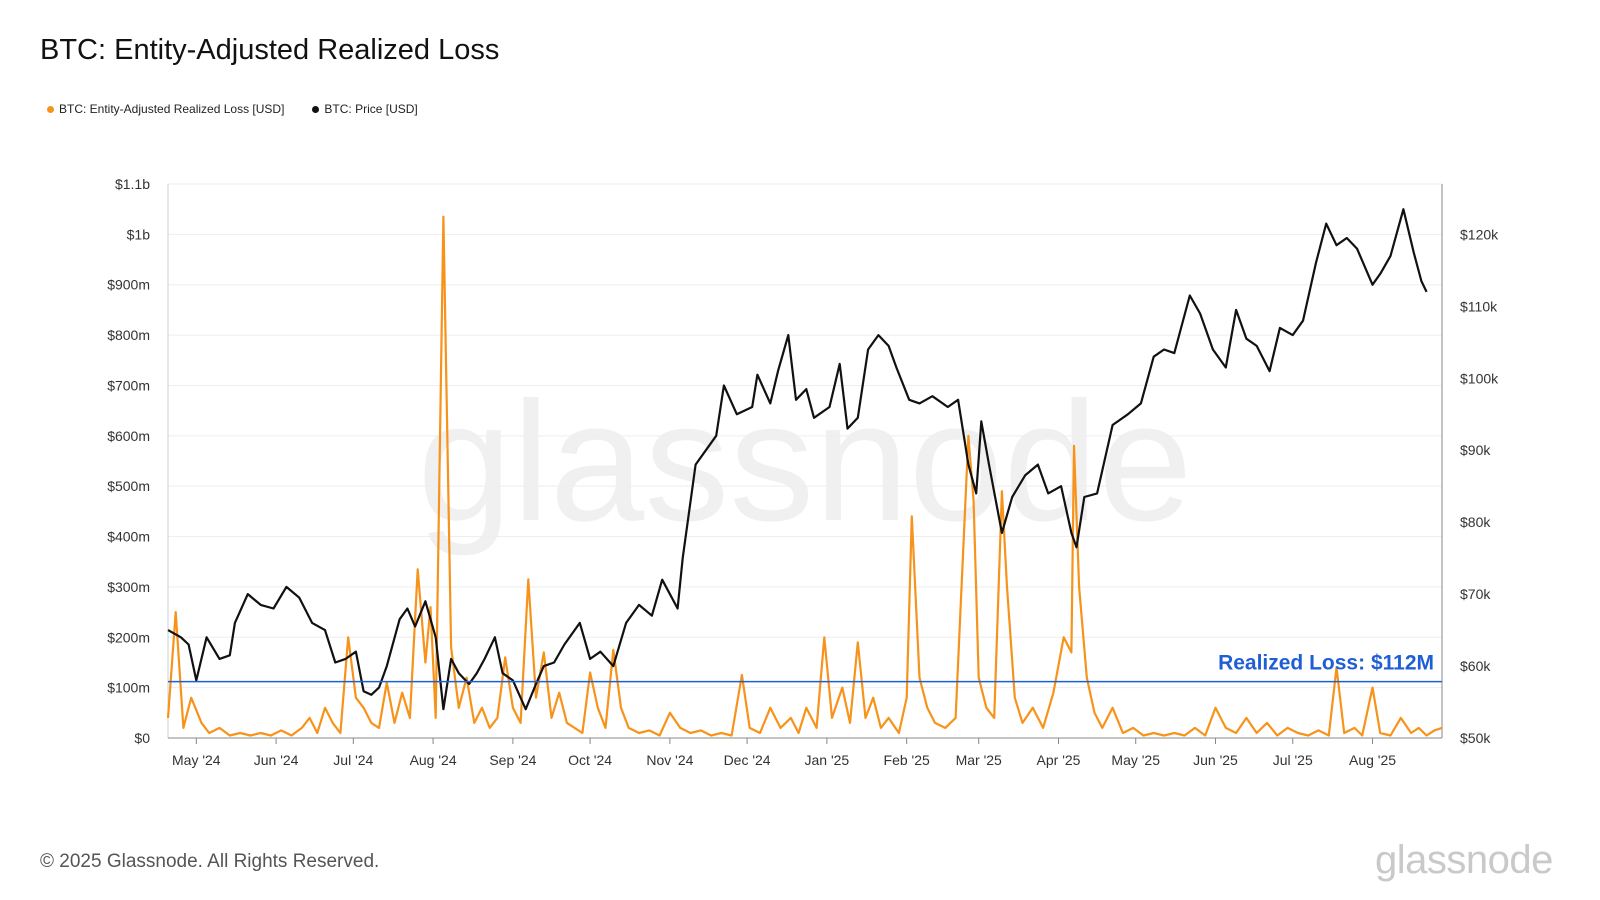 This screenshot has height=900, width=1600. What do you see at coordinates (128, 537) in the screenshot?
I see `y-left-tick-label: $400m` at bounding box center [128, 537].